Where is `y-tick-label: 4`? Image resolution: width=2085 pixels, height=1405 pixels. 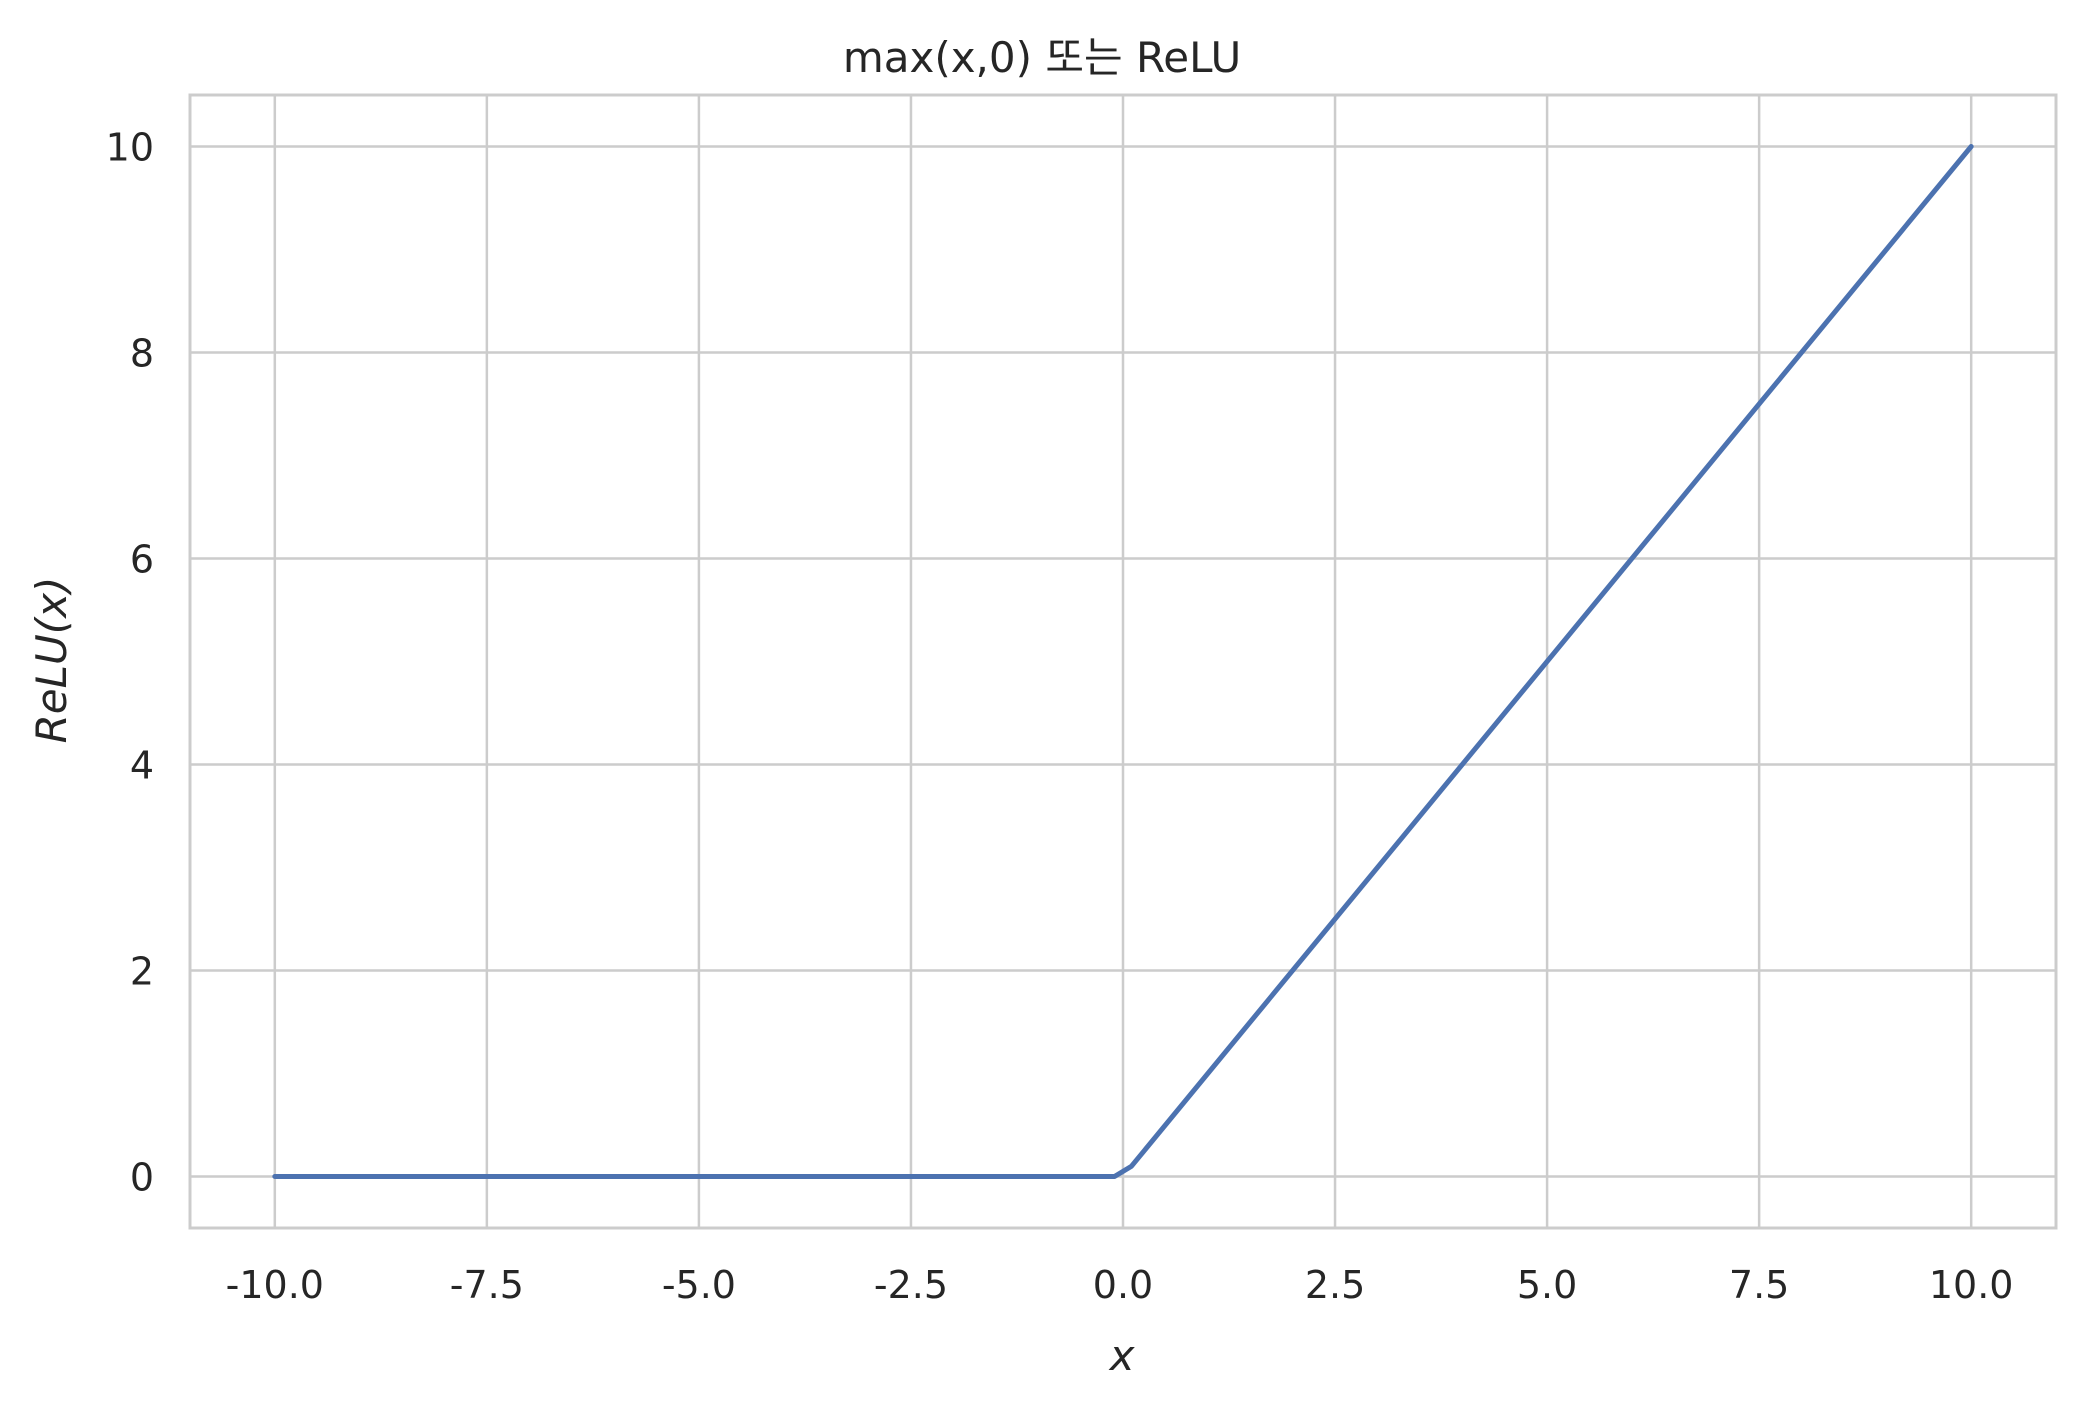 y-tick-label: 4 is located at coordinates (142, 766).